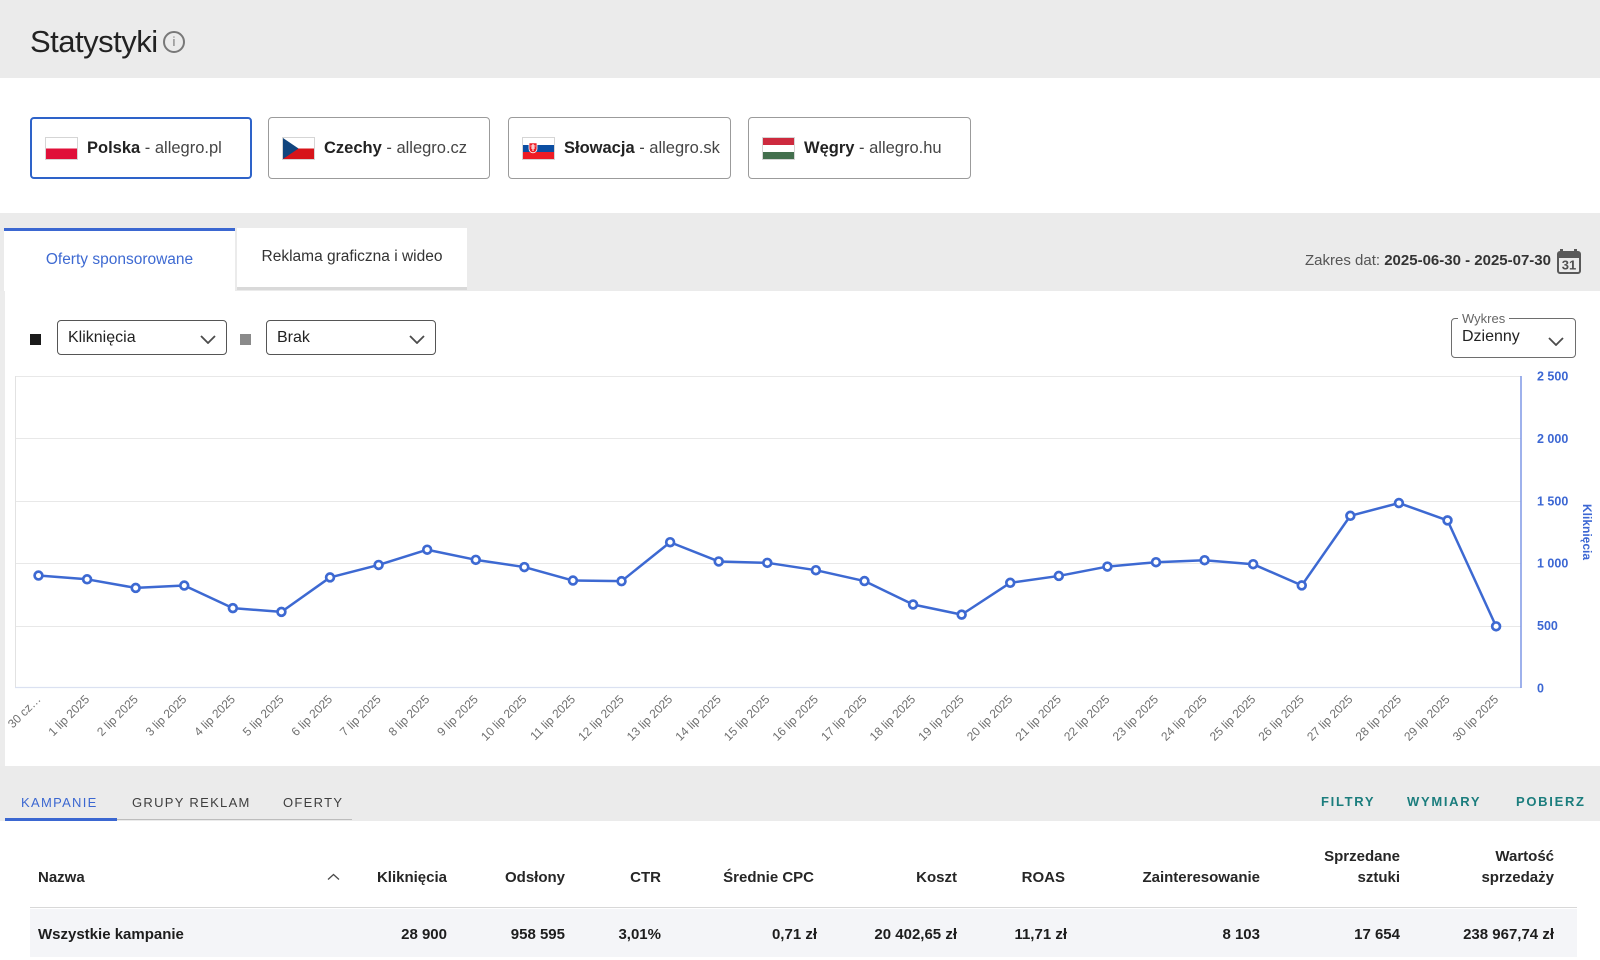  Describe the element at coordinates (409, 715) in the screenshot. I see `svg-text: 8 lip 2025` at that location.